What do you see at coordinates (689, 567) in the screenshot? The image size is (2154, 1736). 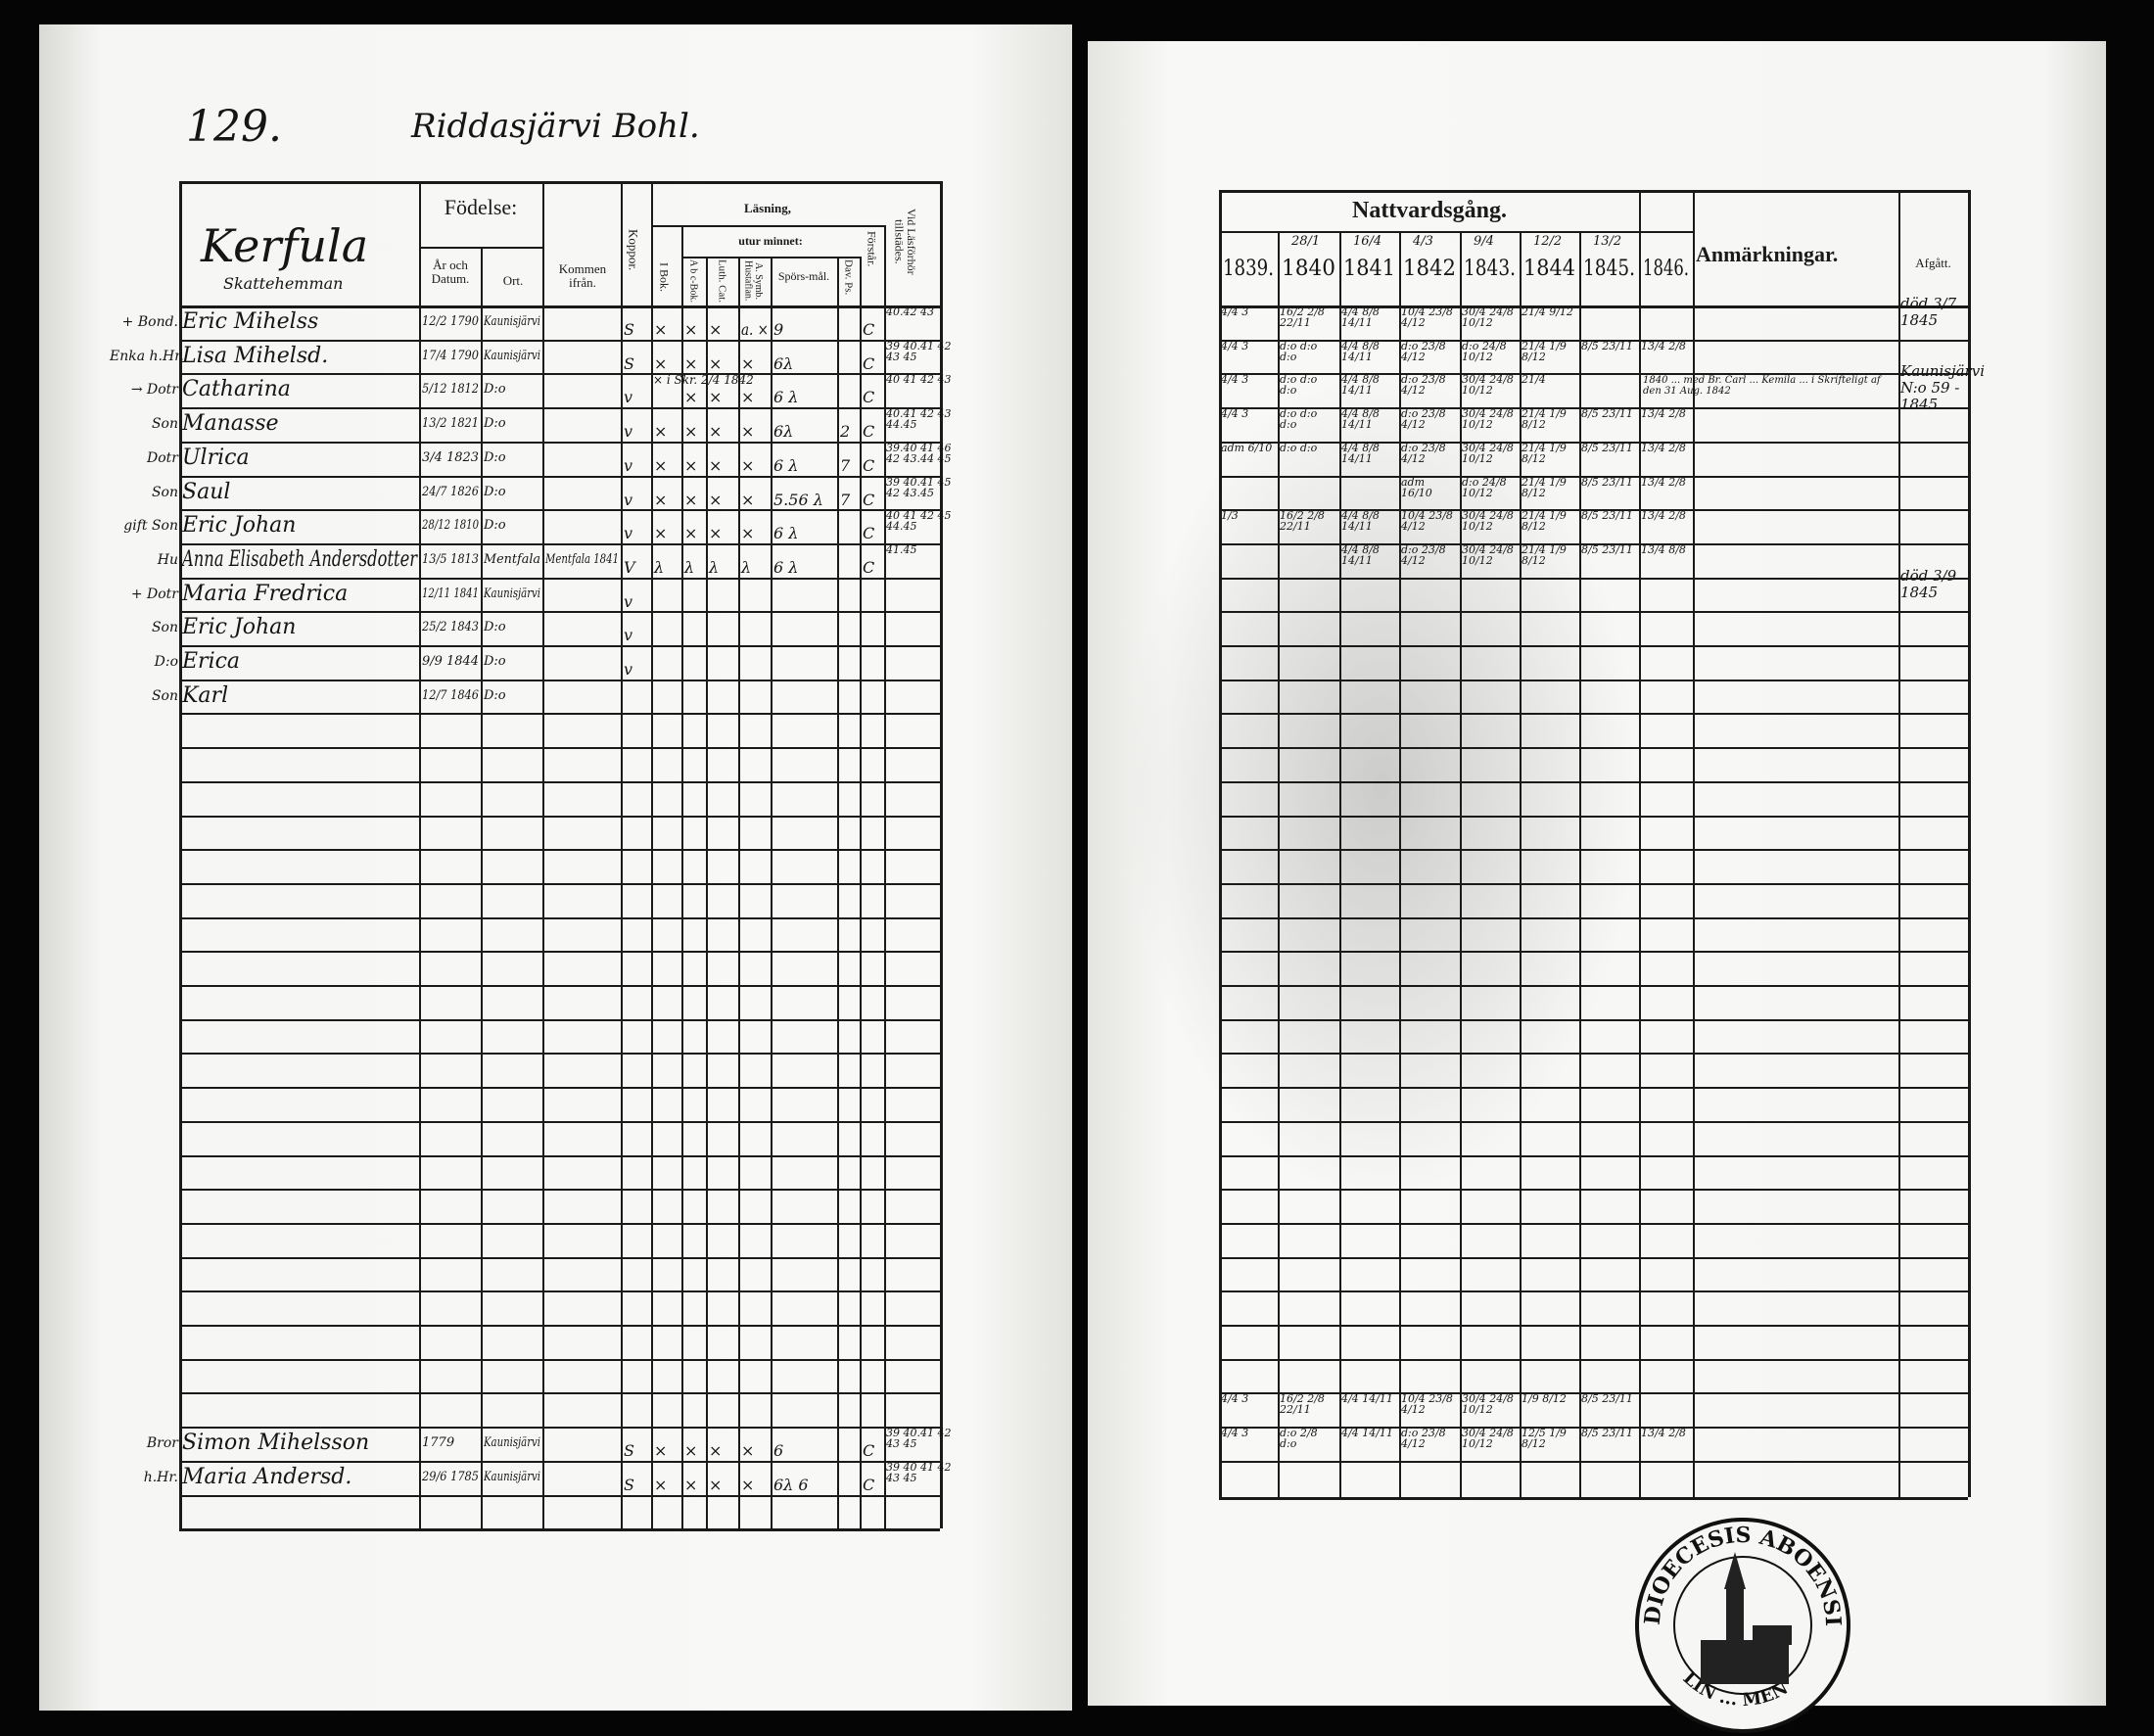 I see `cell-abc-bok: λ` at bounding box center [689, 567].